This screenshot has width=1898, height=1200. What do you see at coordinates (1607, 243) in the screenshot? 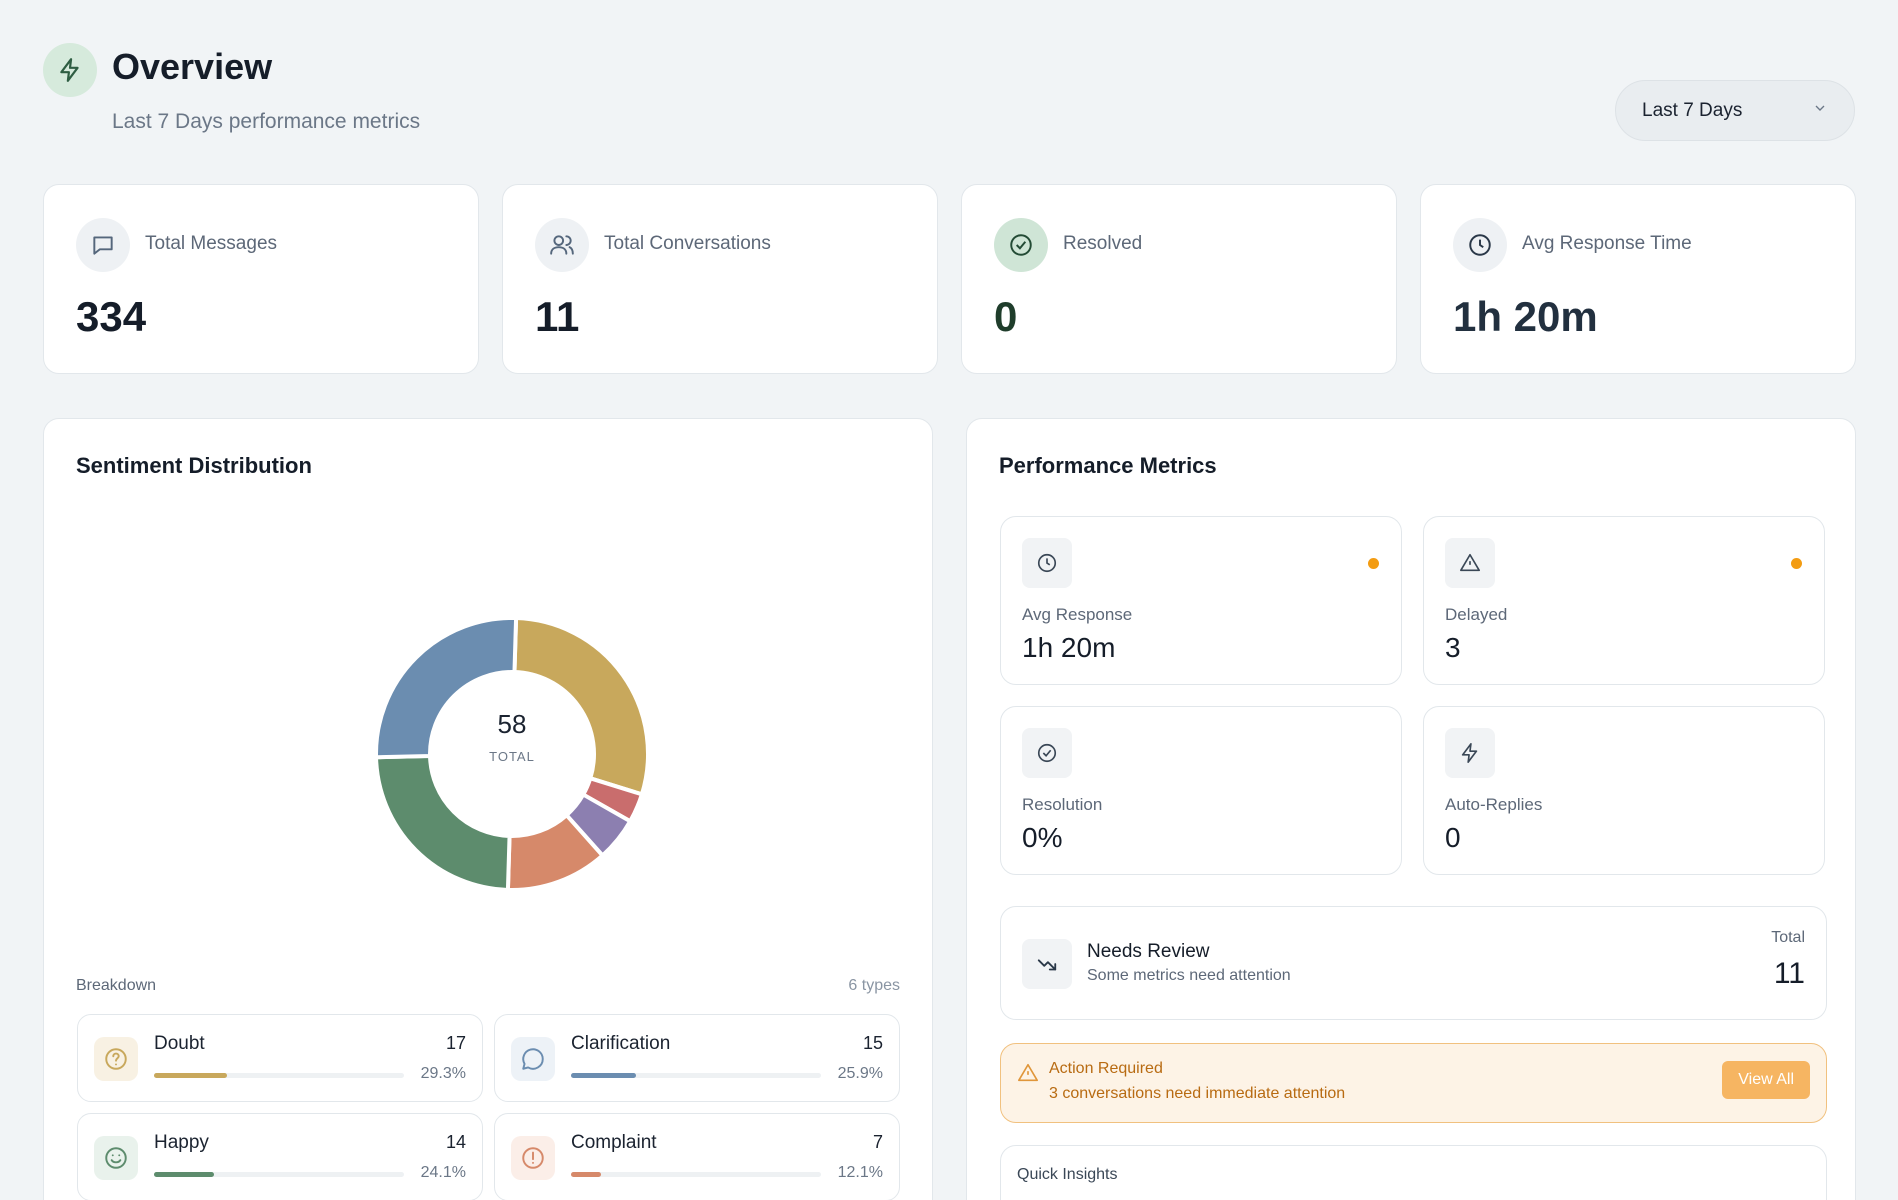
I see `stat-label: Avg Response Time` at bounding box center [1607, 243].